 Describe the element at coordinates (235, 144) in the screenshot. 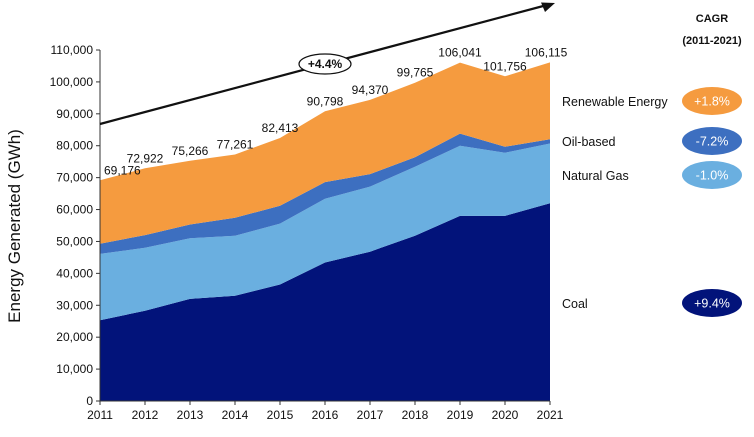

I see `total-value-label: 77,261` at that location.